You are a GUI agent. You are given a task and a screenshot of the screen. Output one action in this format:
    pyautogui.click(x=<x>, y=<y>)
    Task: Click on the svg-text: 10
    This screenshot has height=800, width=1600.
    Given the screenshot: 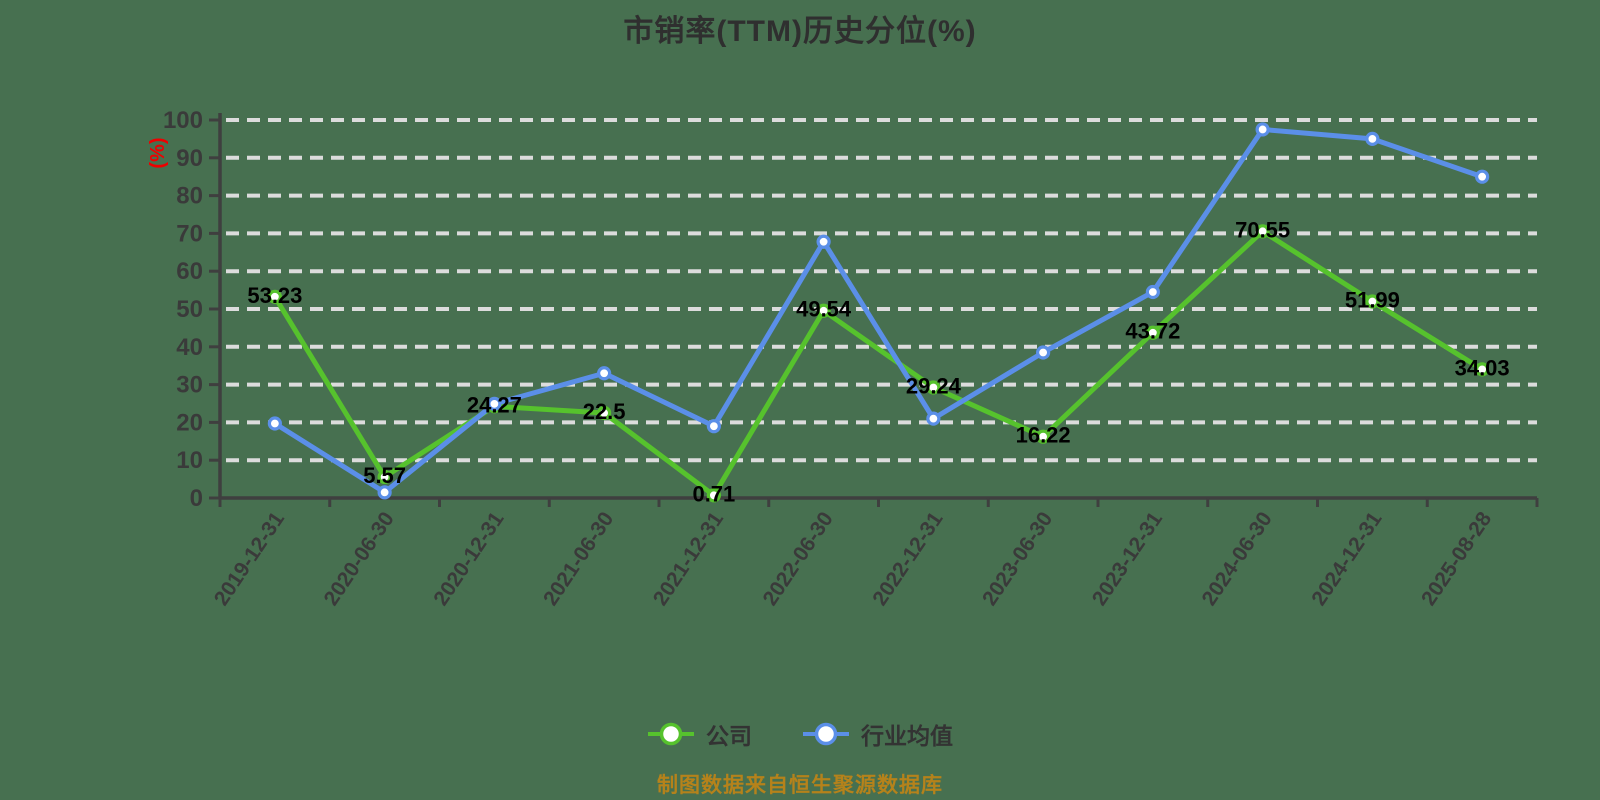 What is the action you would take?
    pyautogui.click(x=189, y=460)
    